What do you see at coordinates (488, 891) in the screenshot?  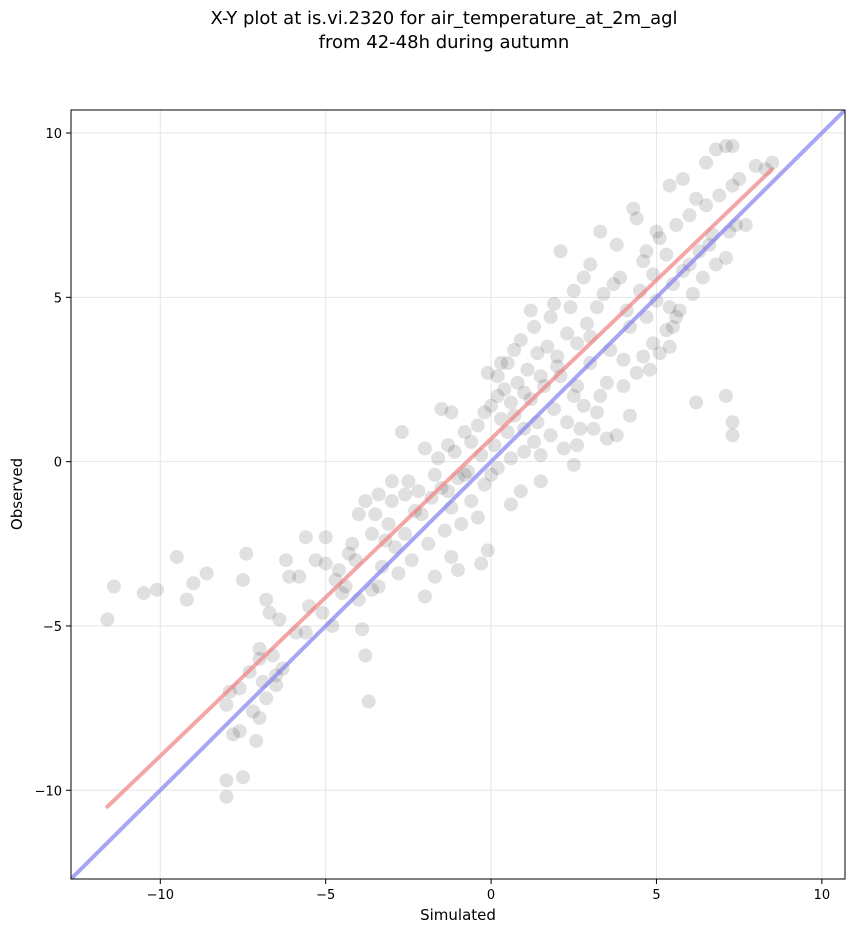 I see `x-axis-ticks: −10 −5 0 5 10` at bounding box center [488, 891].